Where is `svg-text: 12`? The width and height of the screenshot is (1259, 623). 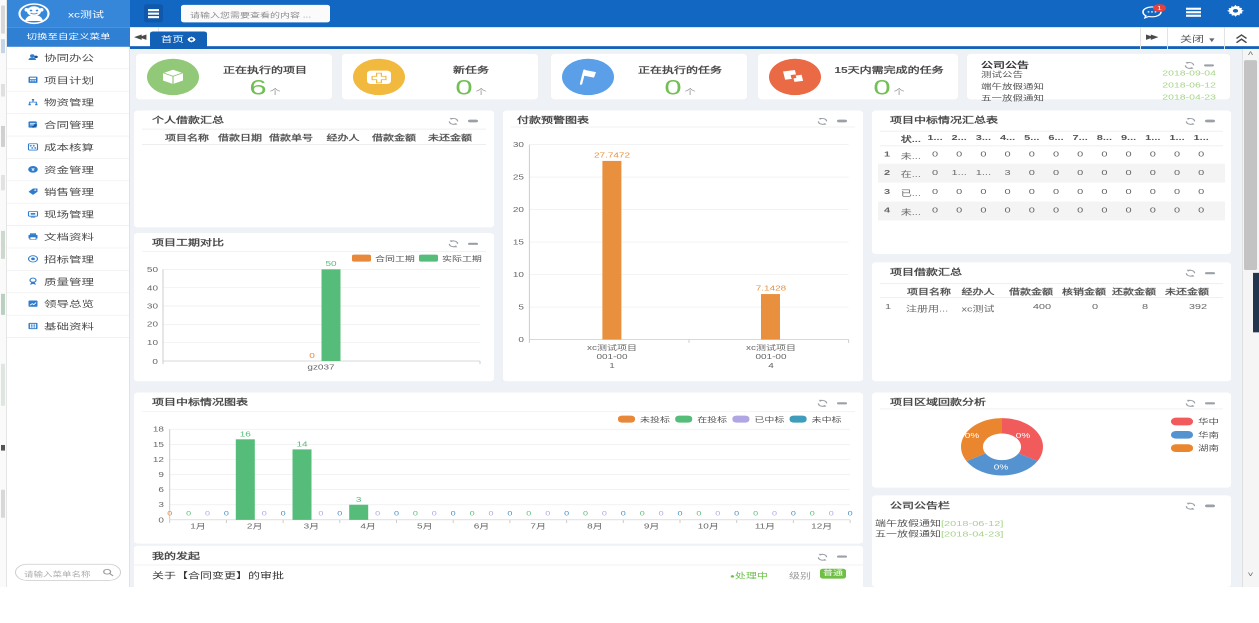
svg-text: 12 is located at coordinates (158, 460).